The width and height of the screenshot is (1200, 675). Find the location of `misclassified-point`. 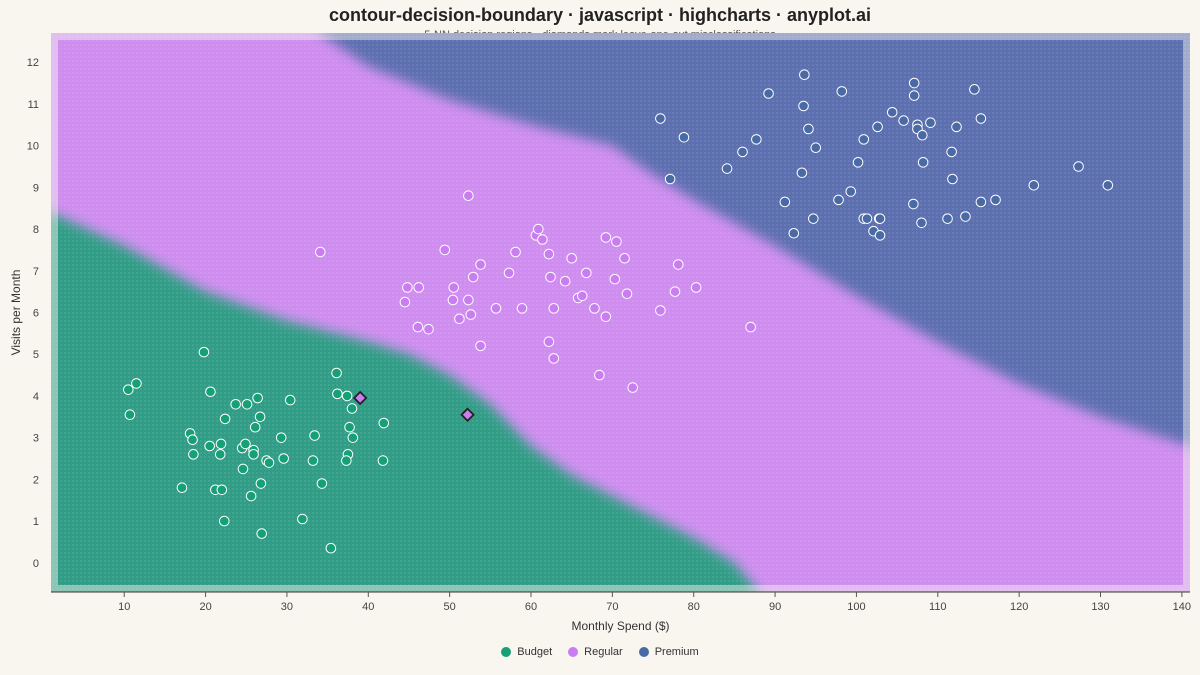

misclassified-point is located at coordinates (360, 398).